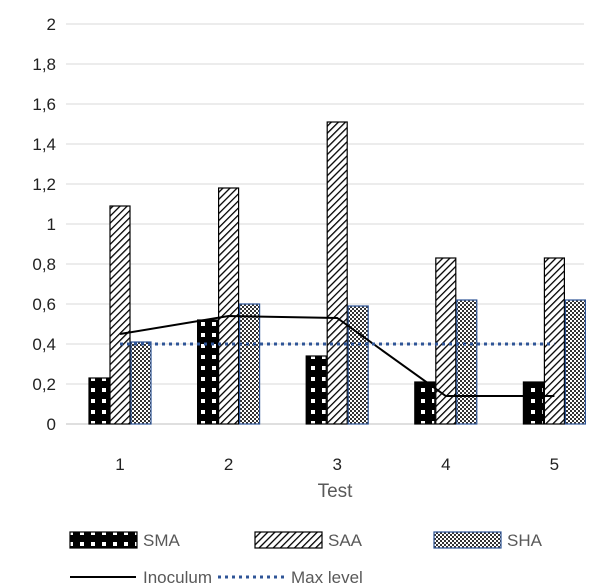 The height and width of the screenshot is (586, 594). What do you see at coordinates (51, 224) in the screenshot?
I see `y-tick-label: 1` at bounding box center [51, 224].